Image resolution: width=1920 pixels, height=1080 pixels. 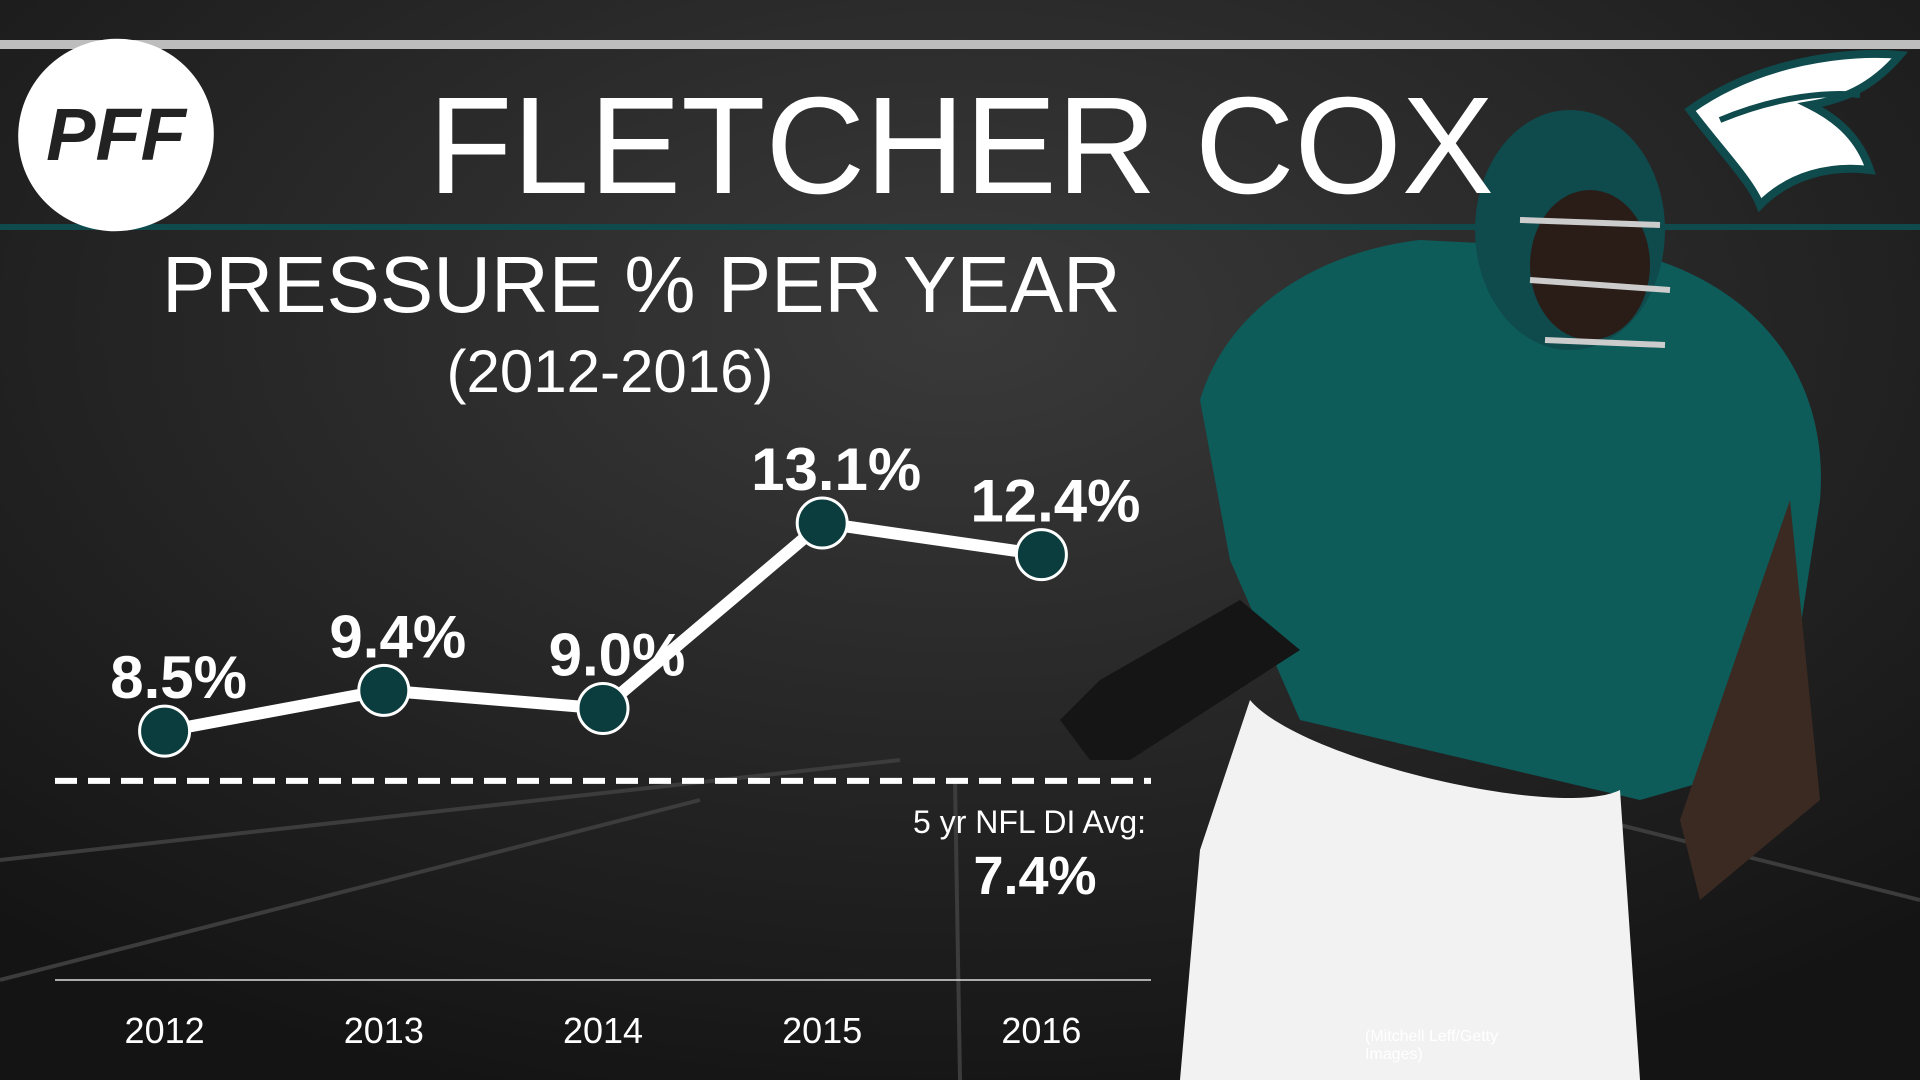 What do you see at coordinates (165, 1030) in the screenshot?
I see `x-tick-label: 2012` at bounding box center [165, 1030].